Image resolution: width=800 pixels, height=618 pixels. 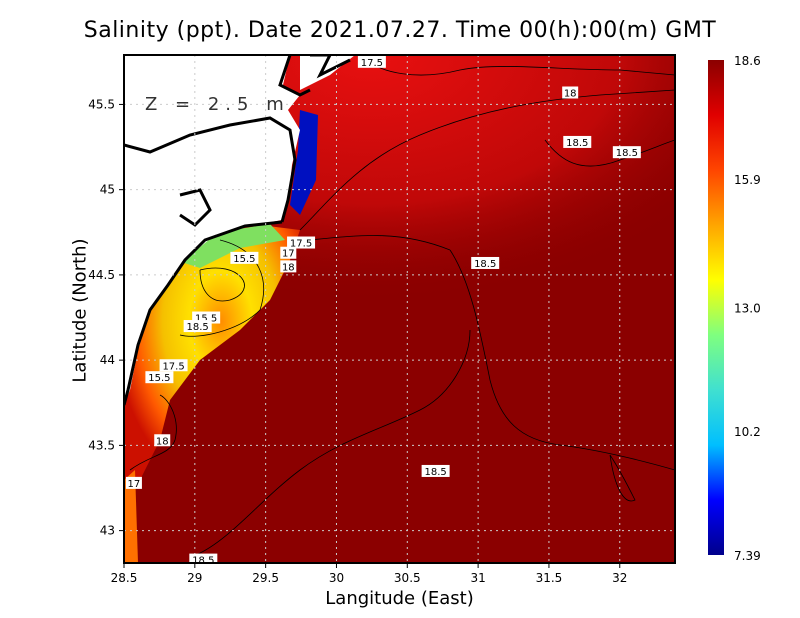 What do you see at coordinates (106, 317) in the screenshot?
I see `y-axis-ticks: 43 43.5 44 44.5 45 45.5` at bounding box center [106, 317].